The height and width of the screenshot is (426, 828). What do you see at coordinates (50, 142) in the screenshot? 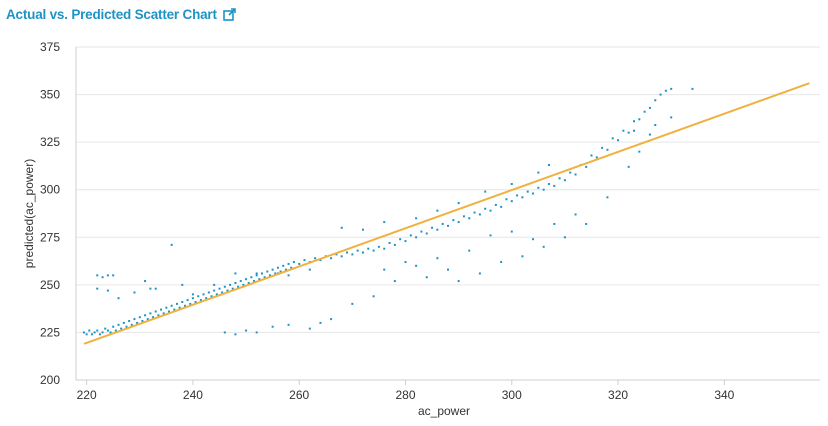
I see `y-tick-label: 325` at bounding box center [50, 142].